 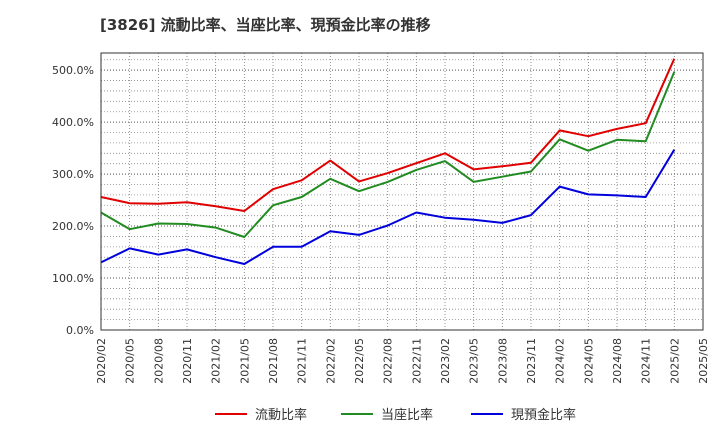 I want to click on y-tick-label: 300.0%, so click(x=73, y=174).